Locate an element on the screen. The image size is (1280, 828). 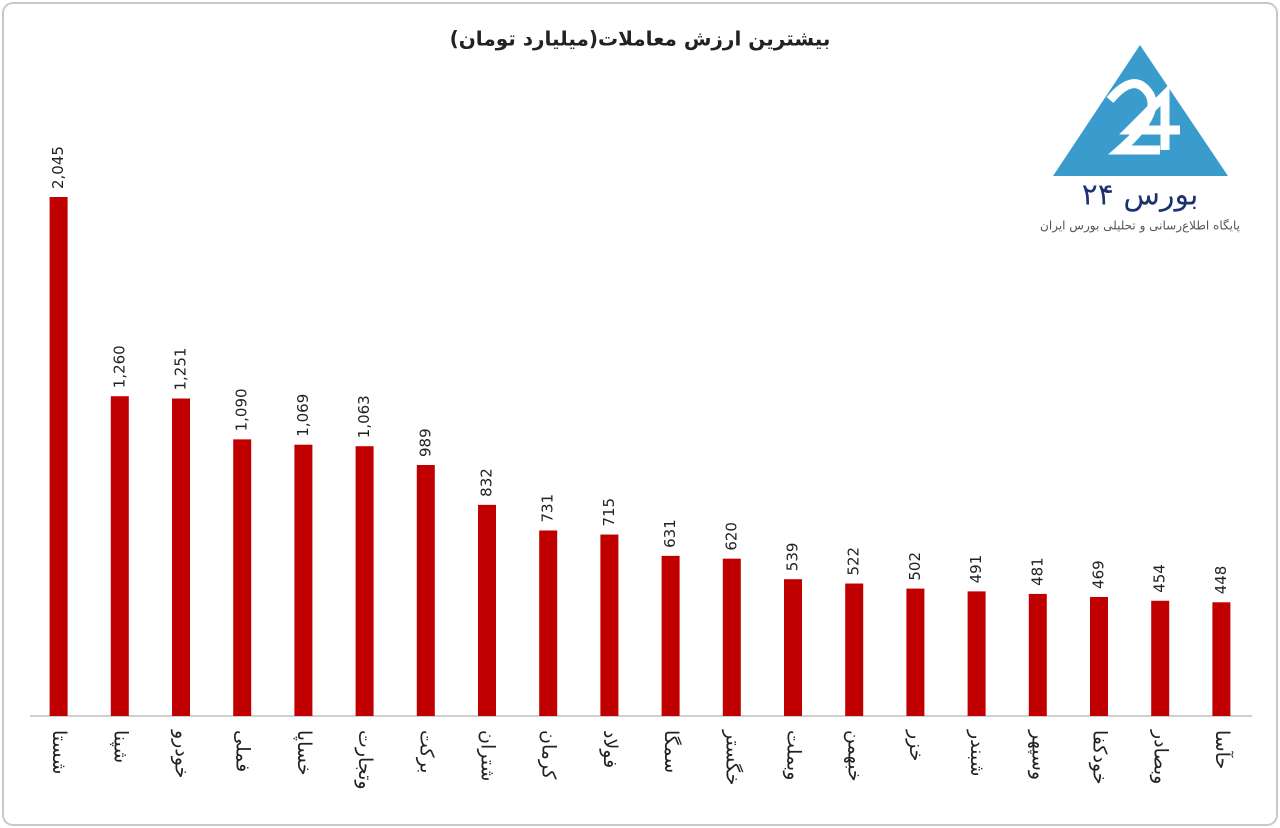
x-tick-label: شپنا is located at coordinates (120, 746).